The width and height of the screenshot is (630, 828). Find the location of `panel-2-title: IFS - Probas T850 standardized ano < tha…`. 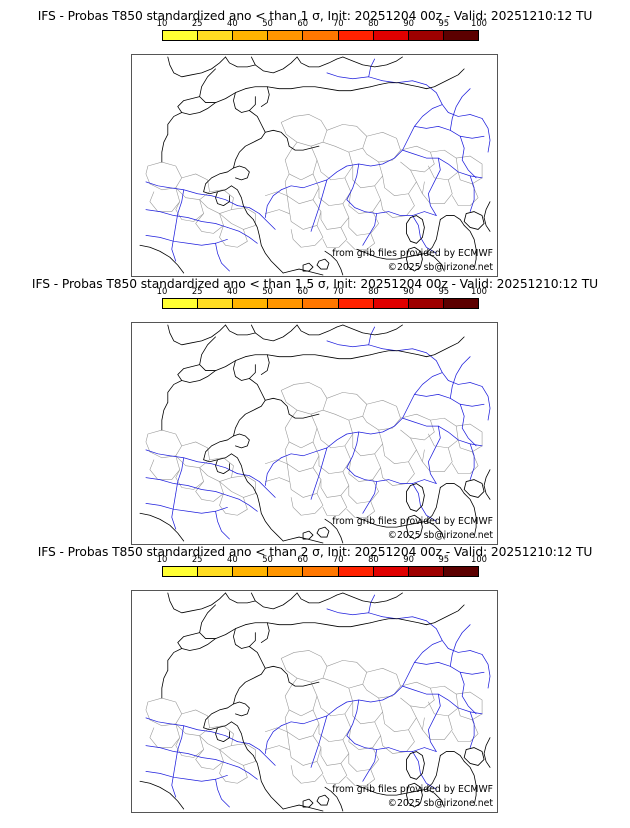

panel-2-title: IFS - Probas T850 standardized ano < tha… is located at coordinates (315, 284).